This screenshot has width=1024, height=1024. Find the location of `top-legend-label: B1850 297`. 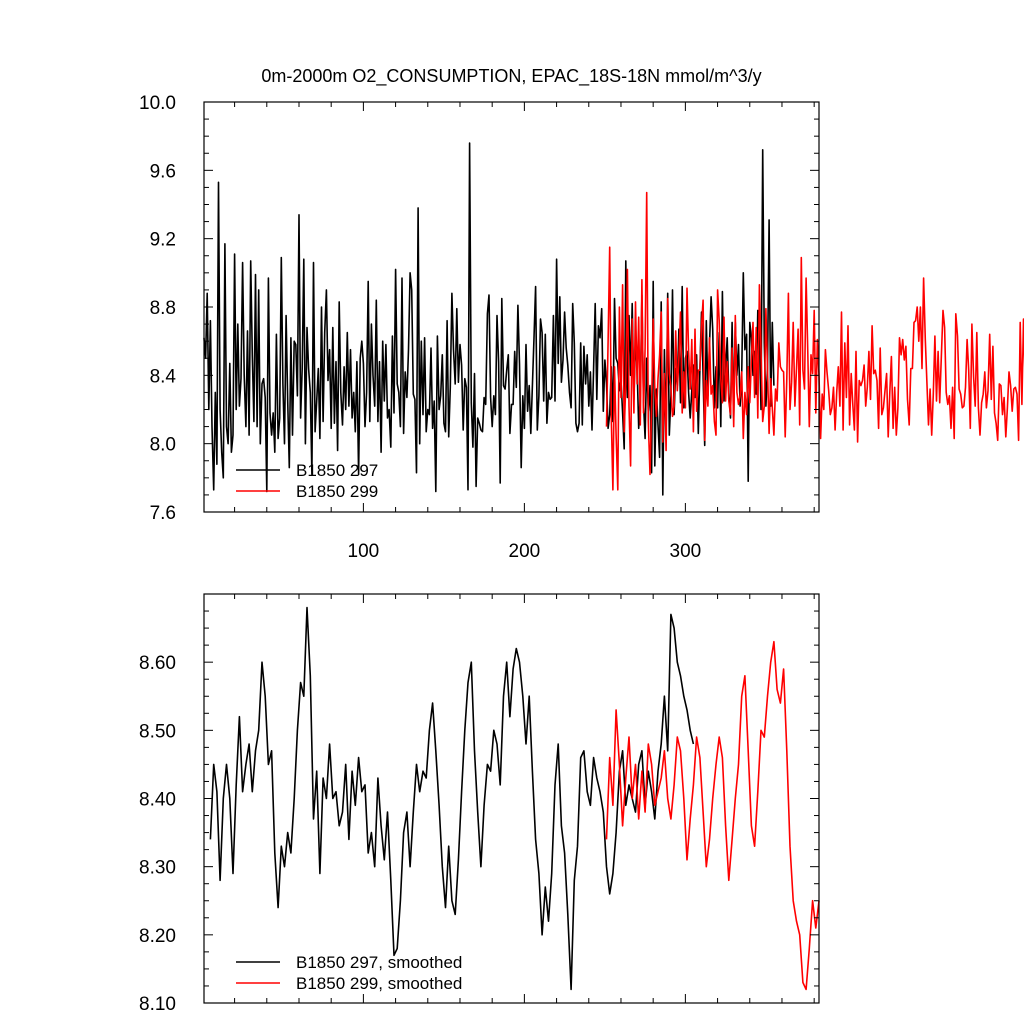

top-legend-label: B1850 297 is located at coordinates (337, 470).